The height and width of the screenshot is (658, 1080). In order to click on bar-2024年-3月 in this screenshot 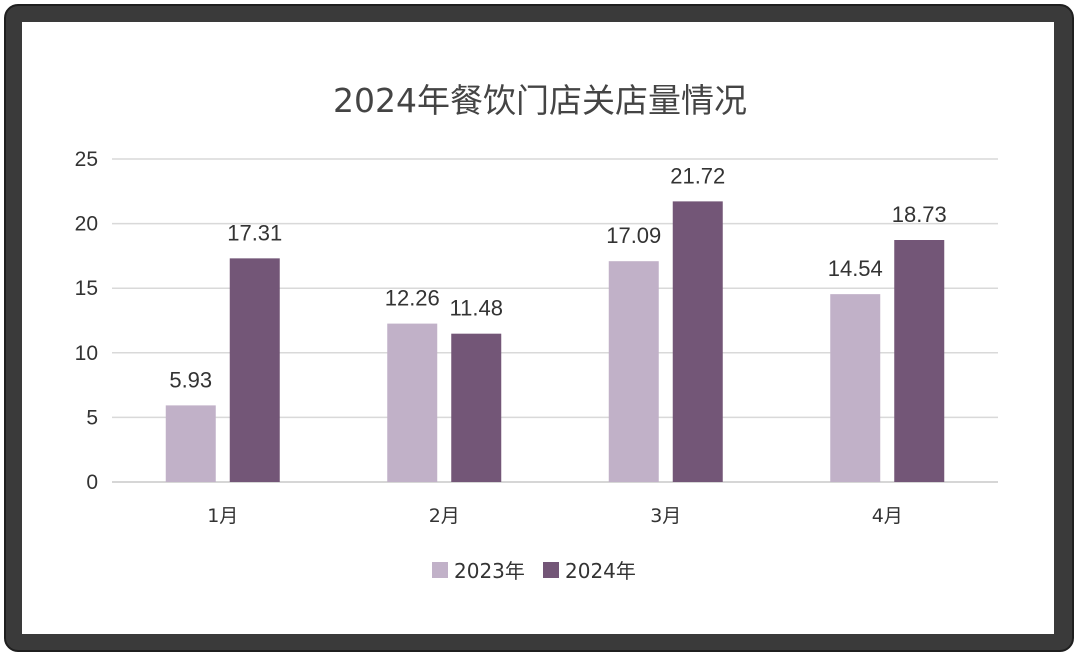, I will do `click(697, 341)`.